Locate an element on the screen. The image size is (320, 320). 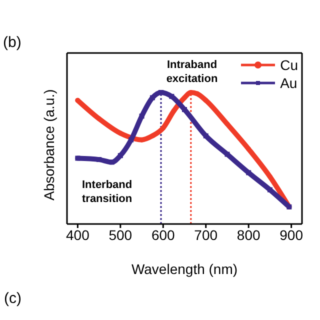
x-tick-label: 800 is located at coordinates (248, 234).